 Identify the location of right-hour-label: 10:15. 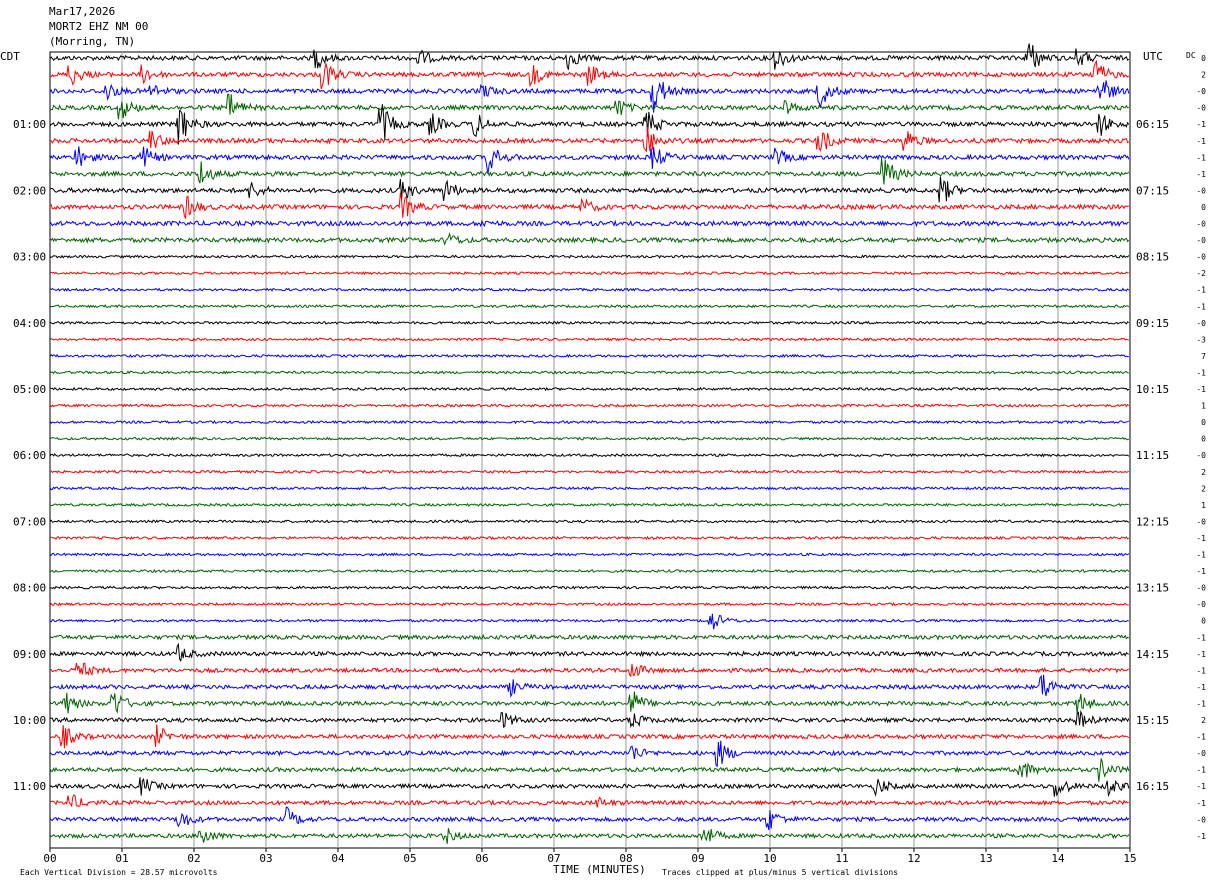
(1152, 389).